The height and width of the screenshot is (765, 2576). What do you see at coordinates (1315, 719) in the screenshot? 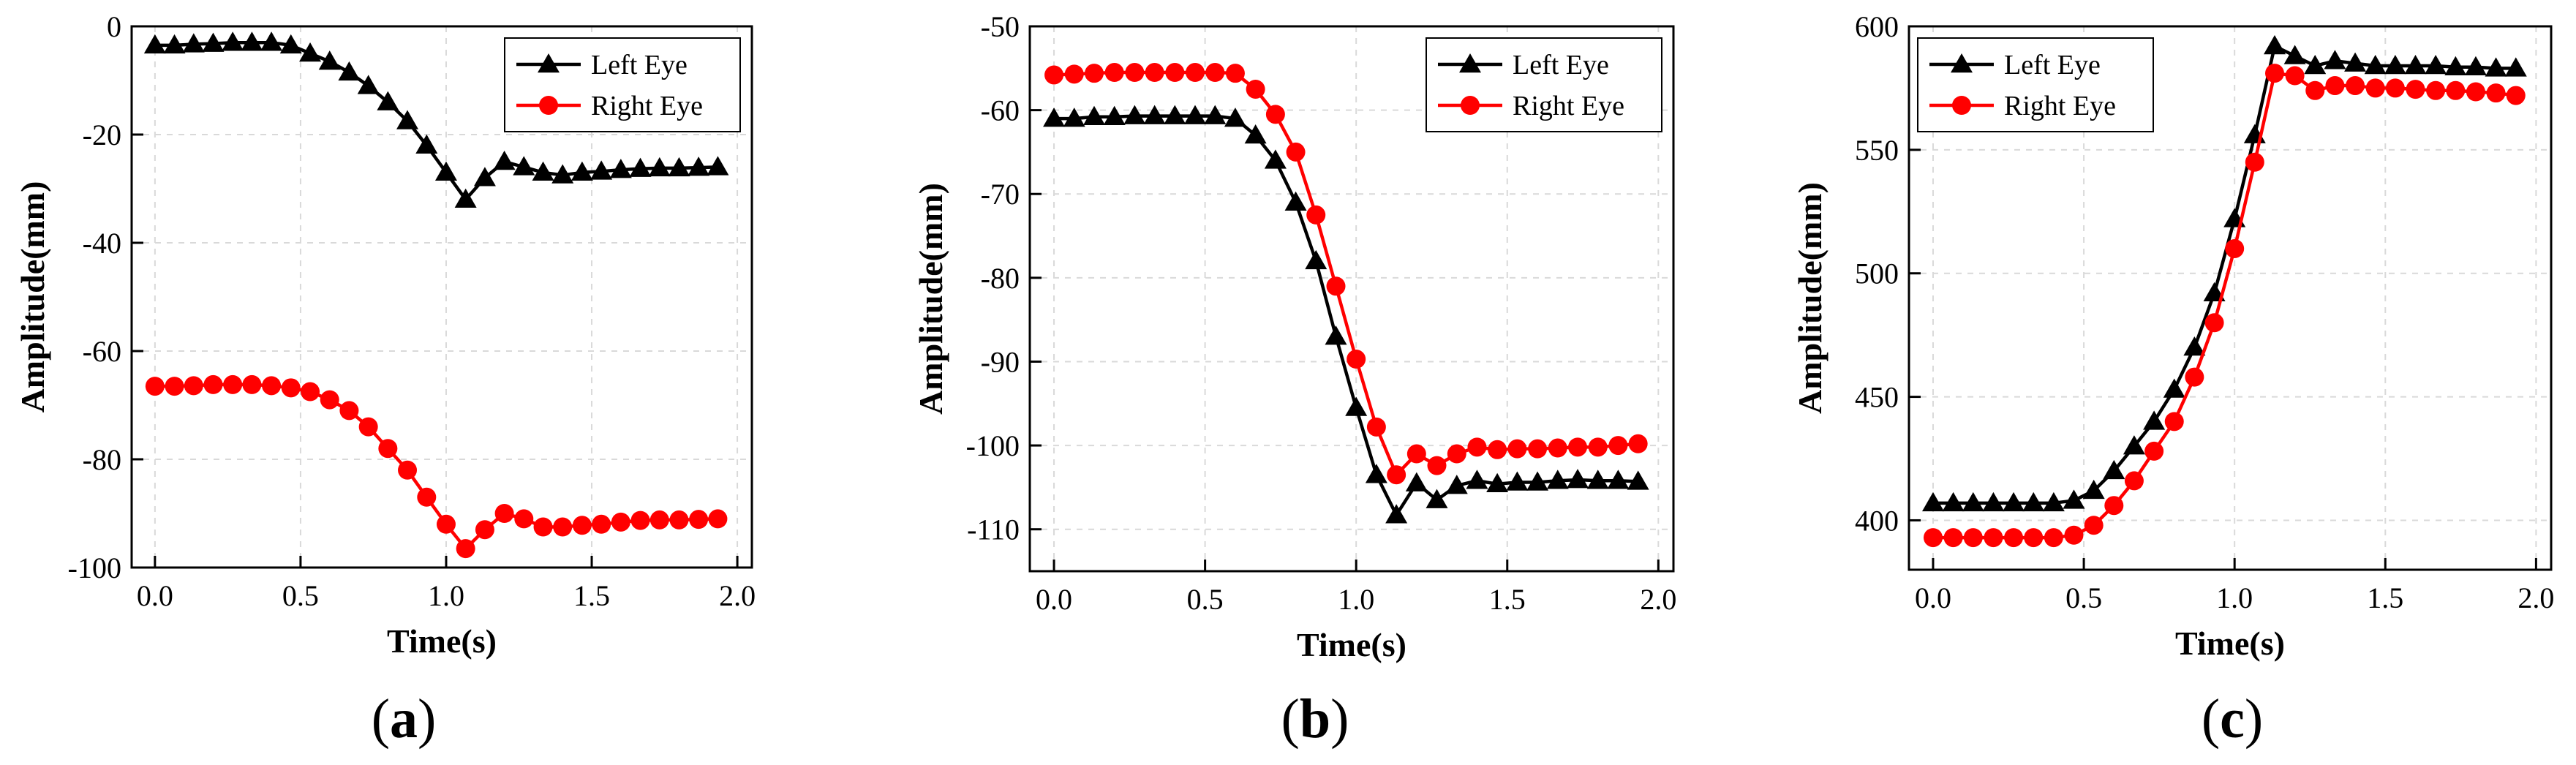
I see `panel-label-b: (b)` at bounding box center [1315, 719].